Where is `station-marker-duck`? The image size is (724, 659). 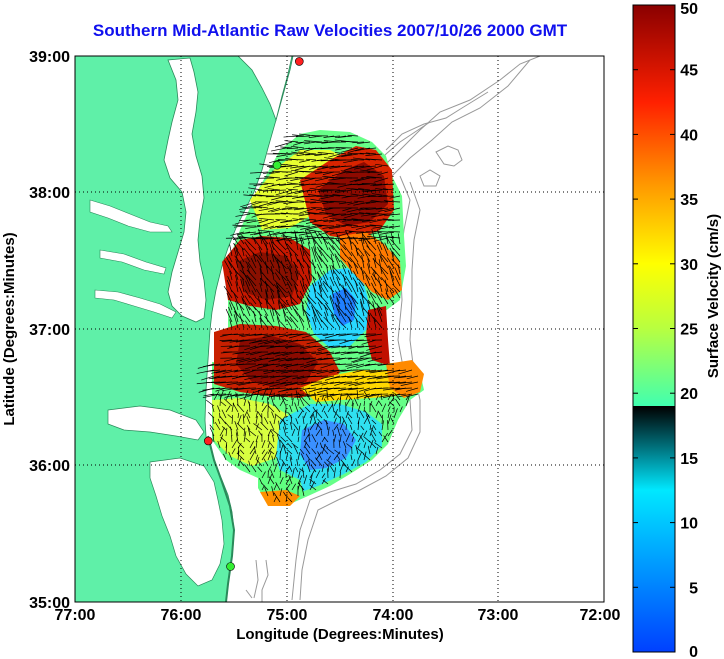
station-marker-duck is located at coordinates (208, 441).